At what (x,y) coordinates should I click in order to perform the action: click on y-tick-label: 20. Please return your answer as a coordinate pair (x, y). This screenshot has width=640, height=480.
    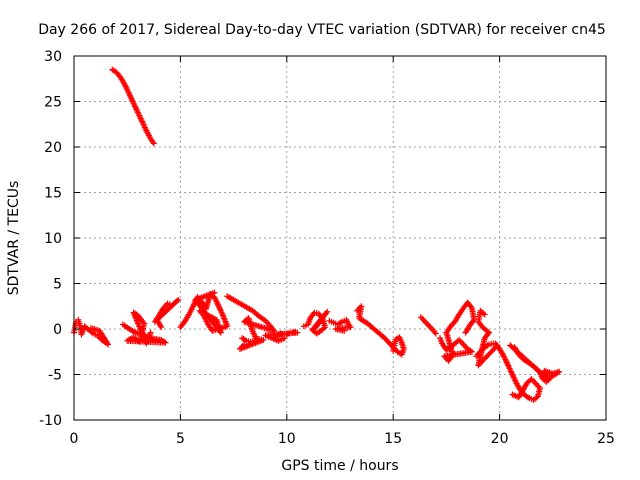
    Looking at the image, I should click on (53, 148).